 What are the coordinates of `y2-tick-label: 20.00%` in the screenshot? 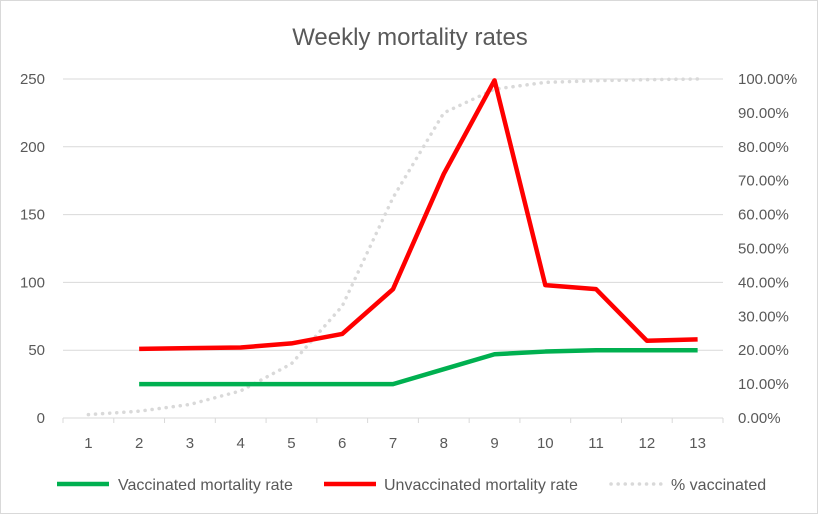 It's located at (763, 350).